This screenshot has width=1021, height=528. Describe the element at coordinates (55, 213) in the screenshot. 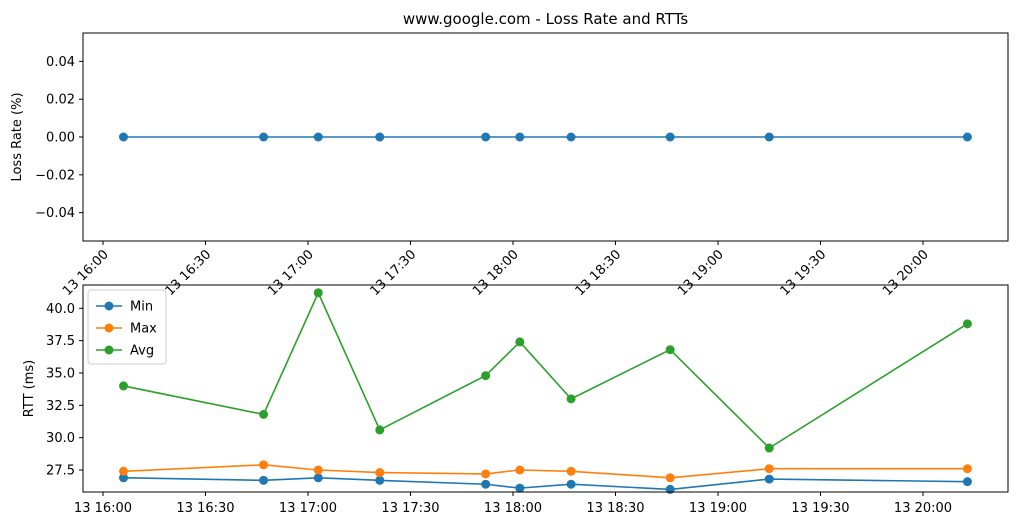

I see `y-tick-label: −0.04` at that location.